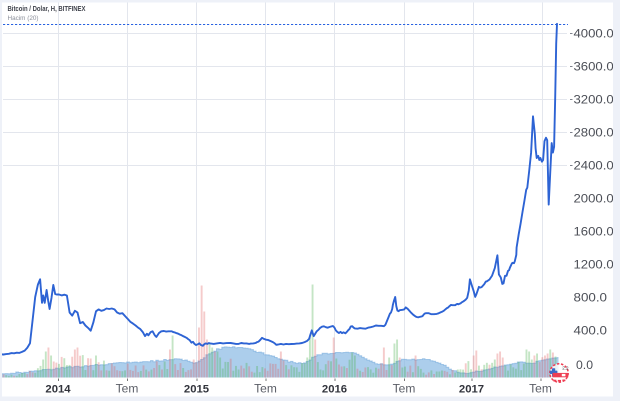 Image resolution: width=620 pixels, height=406 pixels. I want to click on svg-text: 2017, so click(471, 390).